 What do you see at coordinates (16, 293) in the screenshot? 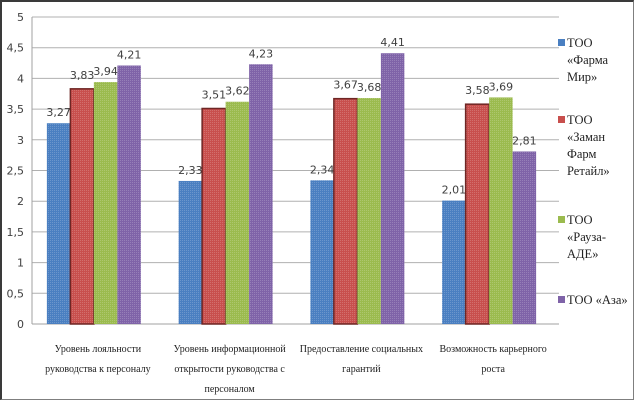
I see `y-tick-label: 0,5` at bounding box center [16, 293].